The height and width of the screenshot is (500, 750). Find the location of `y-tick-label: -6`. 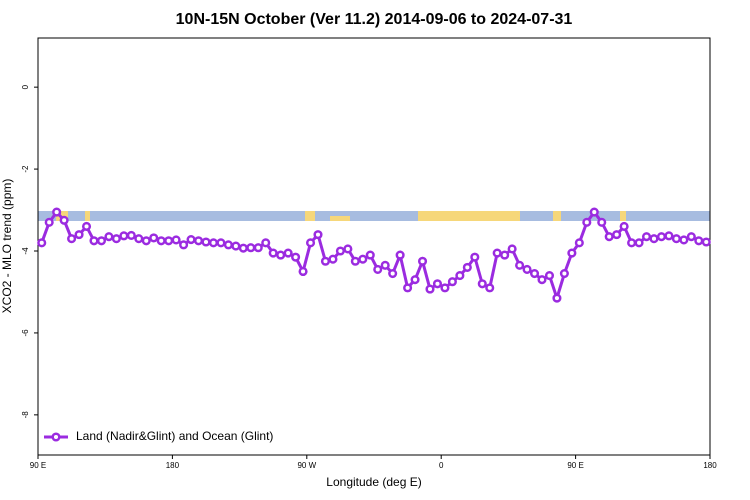

y-tick-label: -6 is located at coordinates (25, 333).